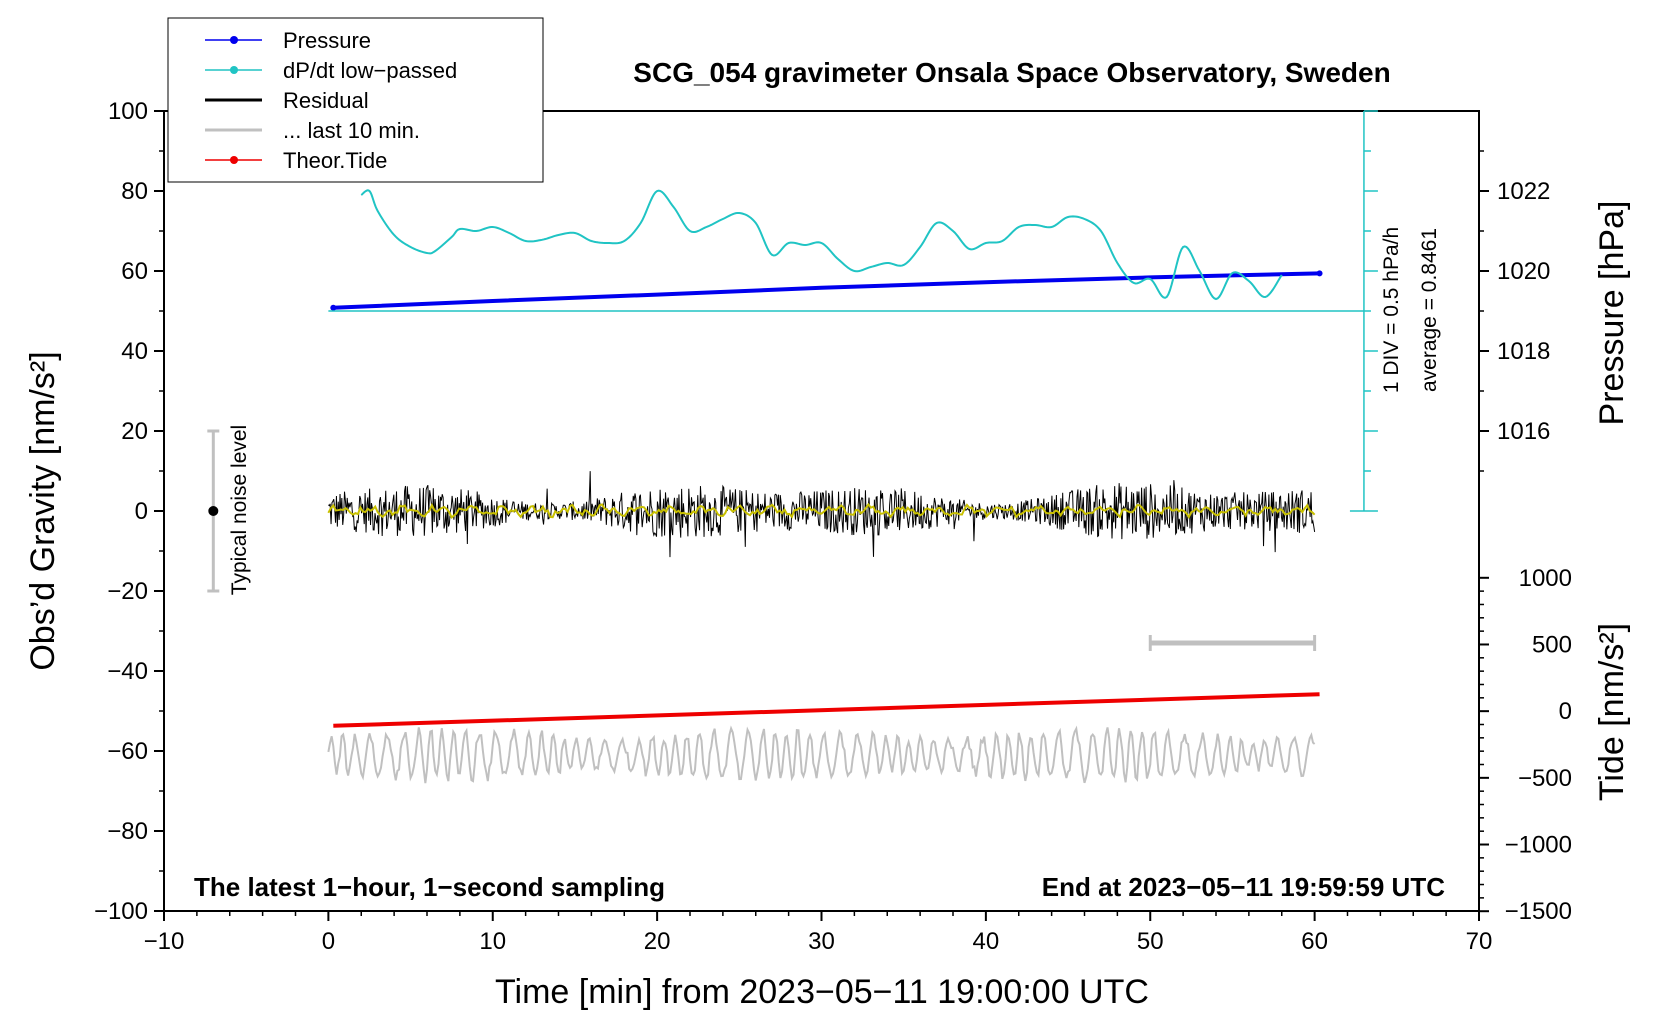 The width and height of the screenshot is (1660, 1020). Describe the element at coordinates (351, 130) in the screenshot. I see `legend-label: ... last 10 min.` at that location.